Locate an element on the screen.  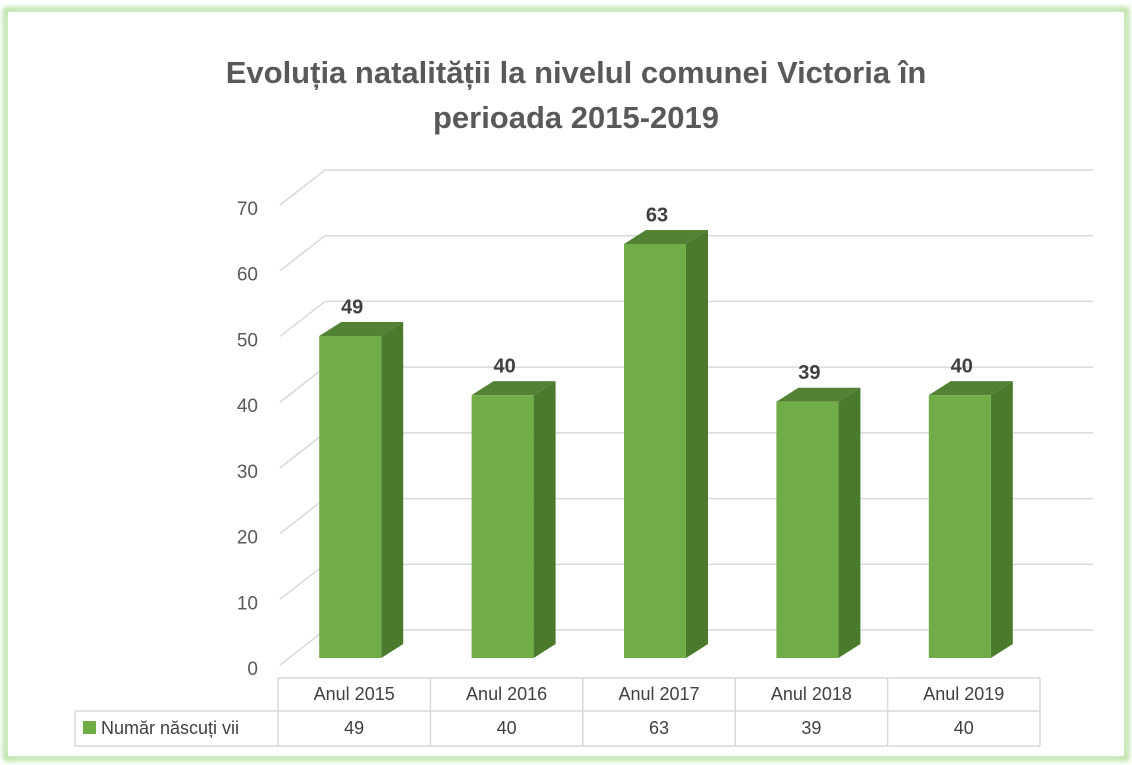
table-value: 63 is located at coordinates (659, 728).